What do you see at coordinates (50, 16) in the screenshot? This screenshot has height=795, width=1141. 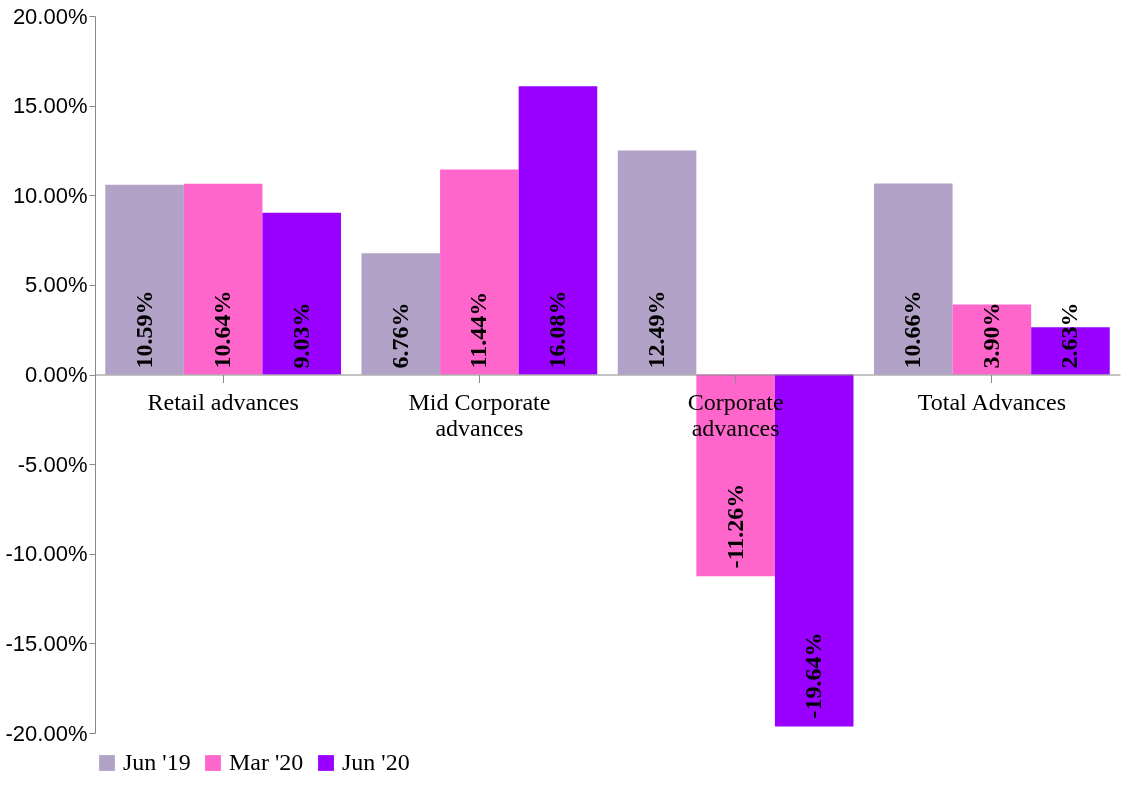 I see `y-tick-label: 20.00%` at bounding box center [50, 16].